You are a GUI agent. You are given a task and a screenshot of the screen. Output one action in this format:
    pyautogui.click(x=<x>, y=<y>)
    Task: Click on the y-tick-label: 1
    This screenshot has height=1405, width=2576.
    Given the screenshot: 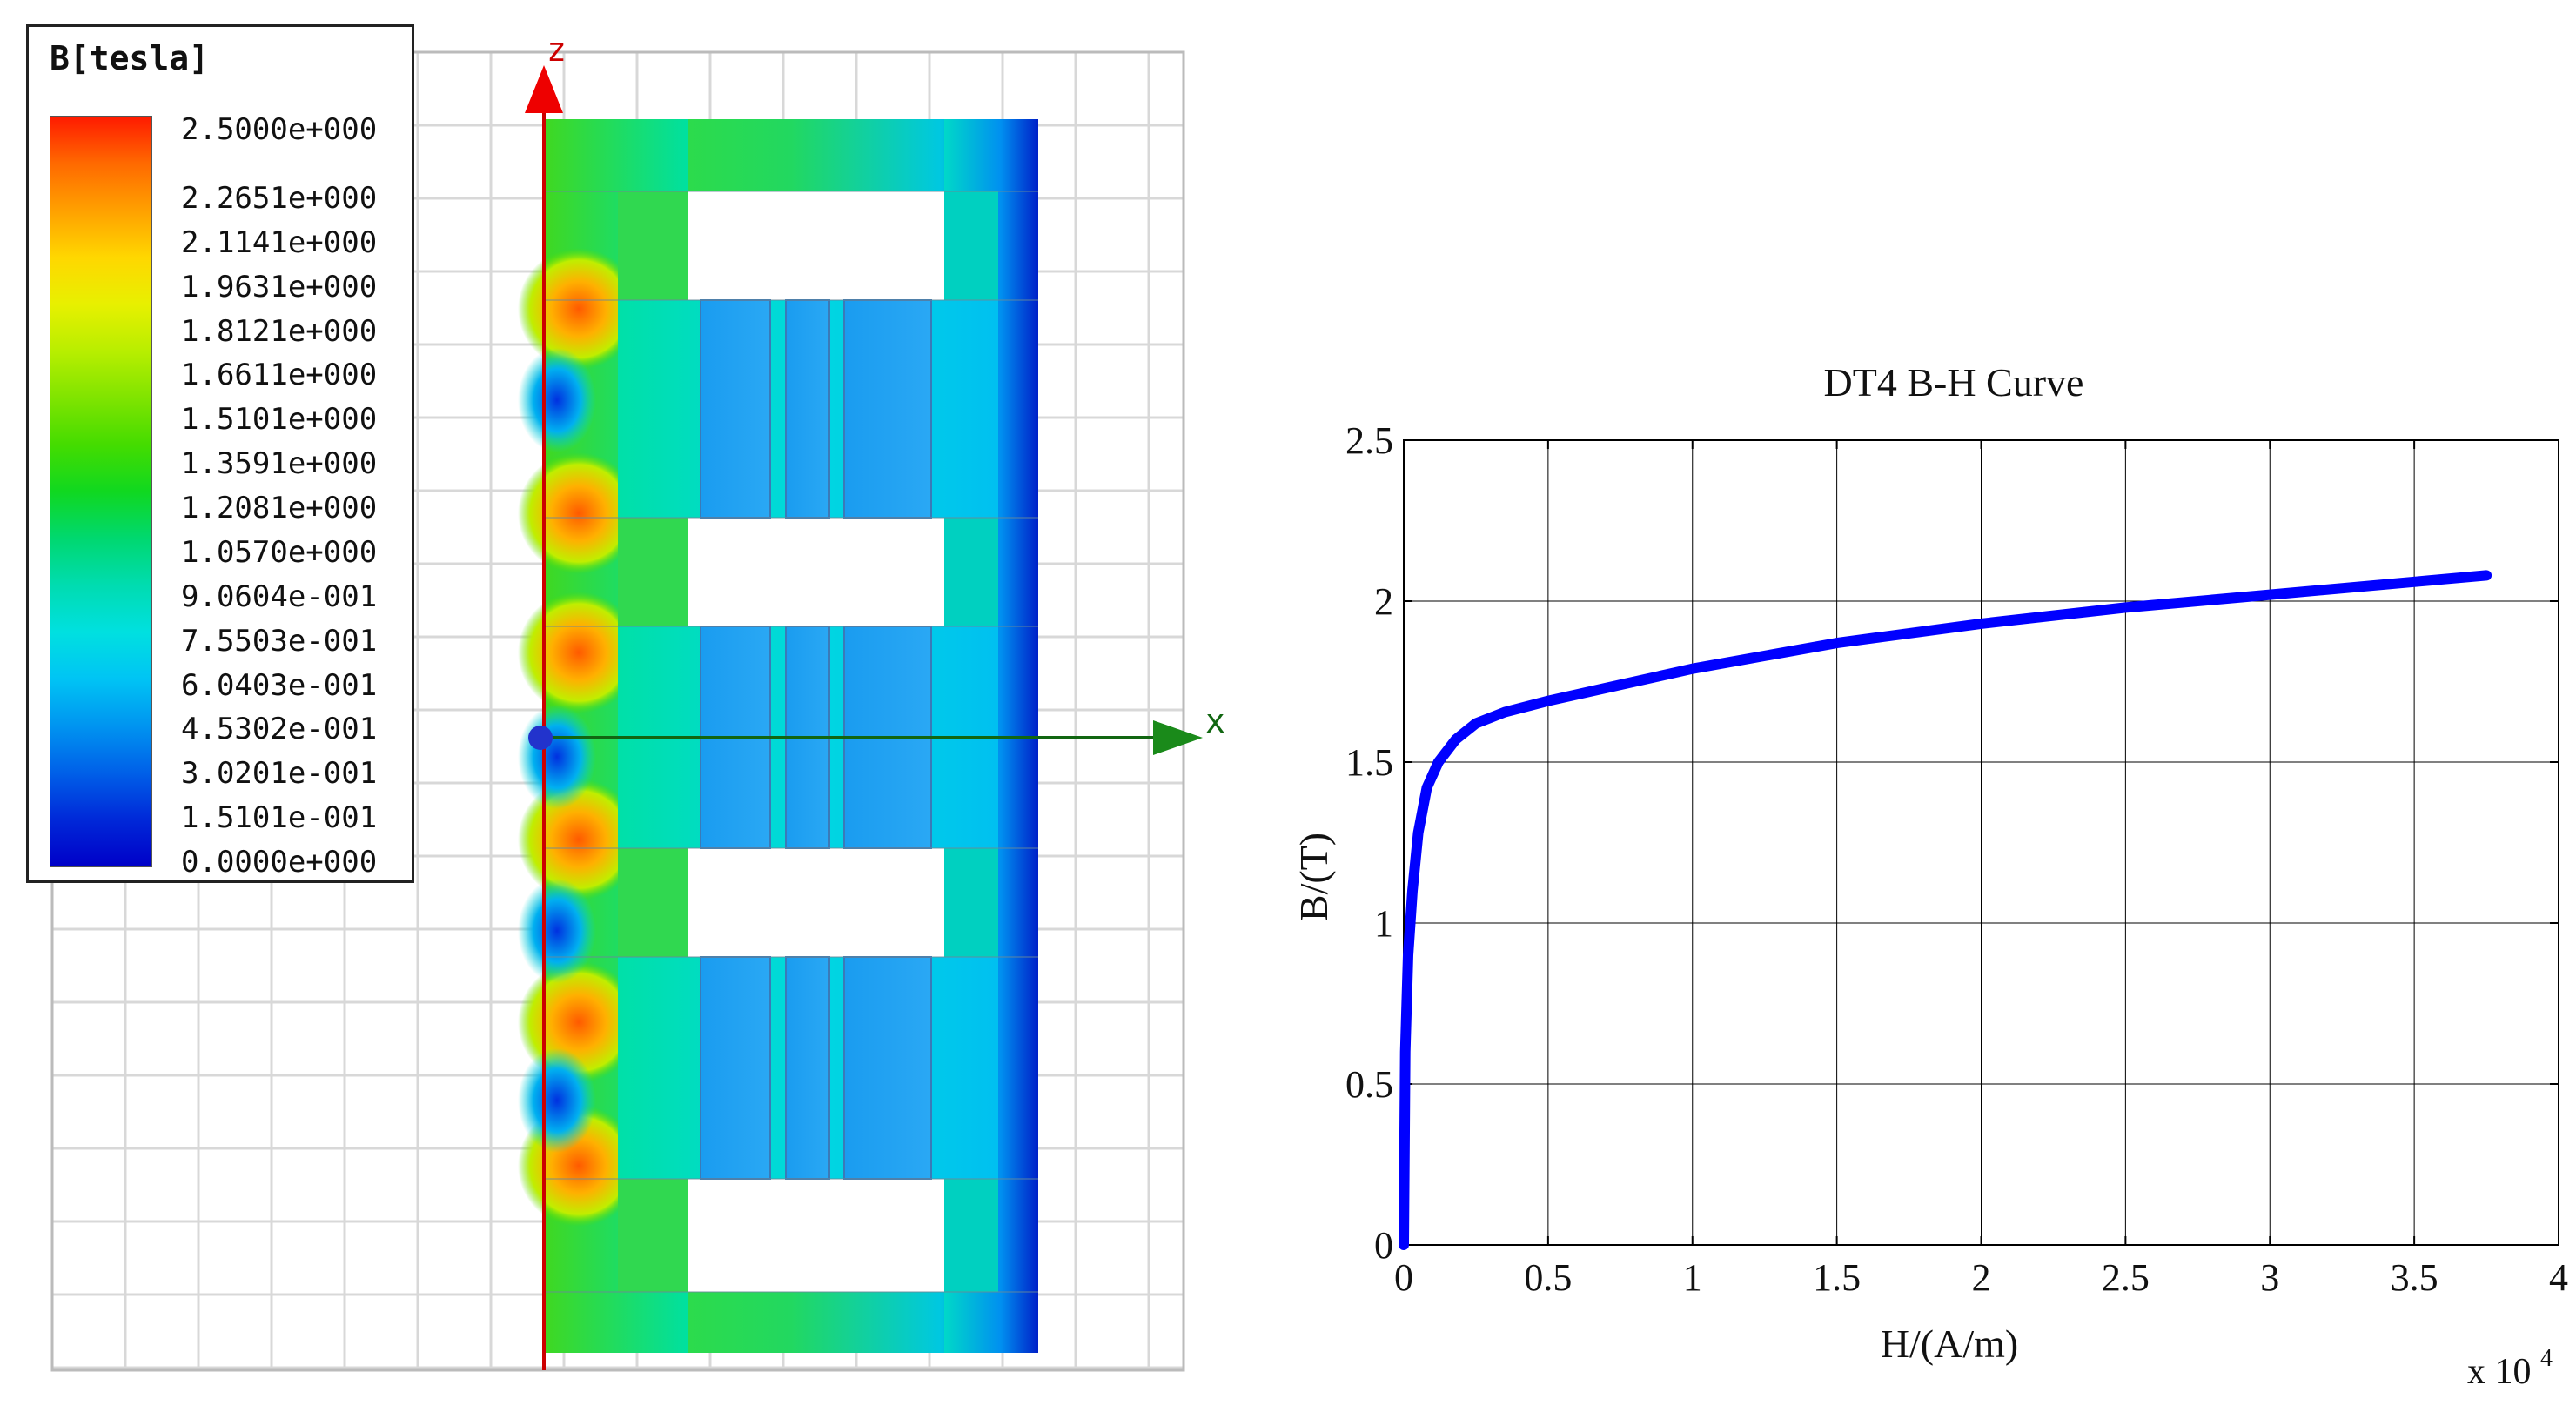 What is the action you would take?
    pyautogui.click(x=1383, y=924)
    